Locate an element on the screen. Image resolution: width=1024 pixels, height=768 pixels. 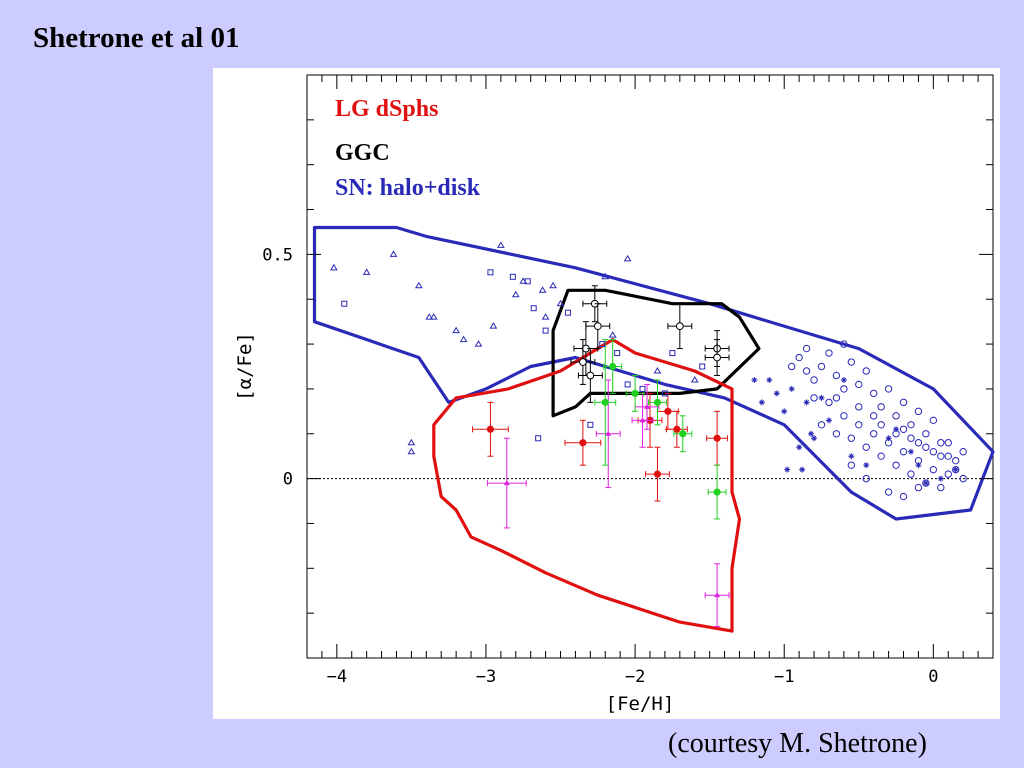
y-axis-label: [α/Fe] is located at coordinates (245, 366).